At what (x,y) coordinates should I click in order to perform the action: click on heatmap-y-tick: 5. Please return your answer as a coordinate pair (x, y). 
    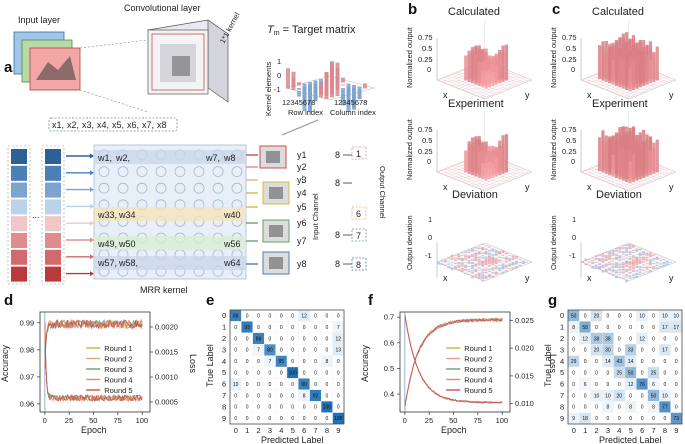
    Looking at the image, I should click on (562, 372).